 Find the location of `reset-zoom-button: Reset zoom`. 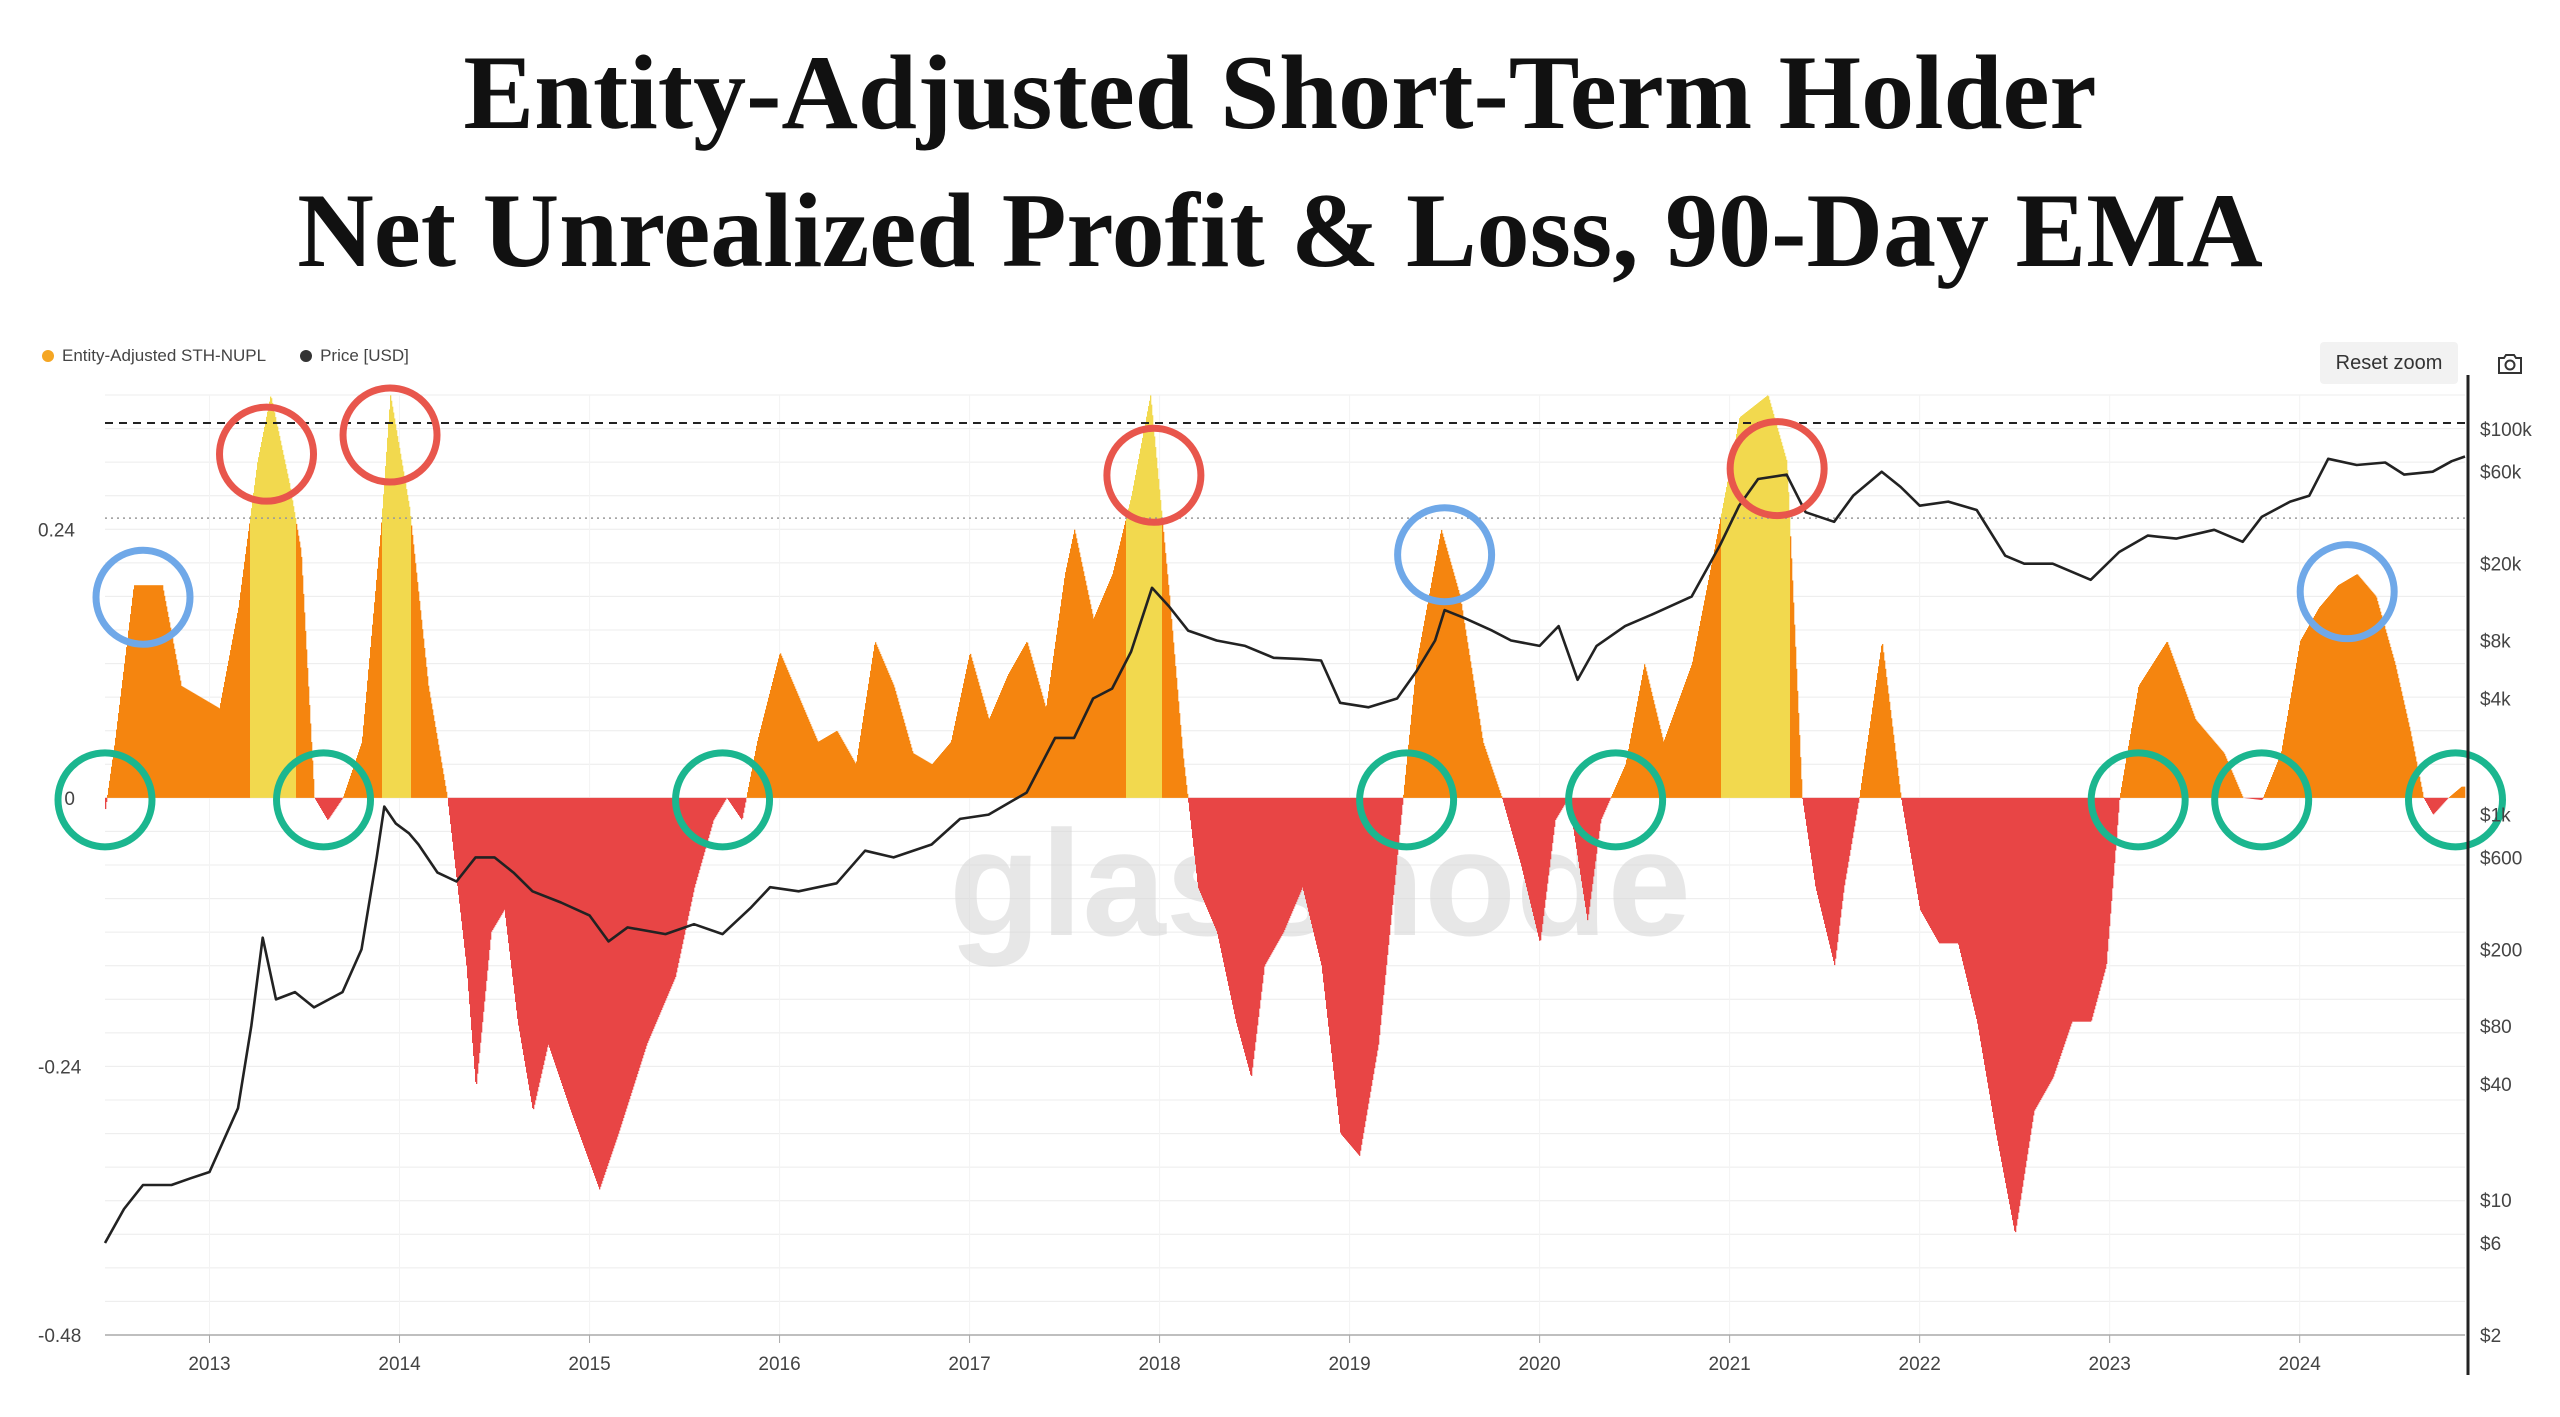

reset-zoom-button: Reset zoom is located at coordinates (2389, 363).